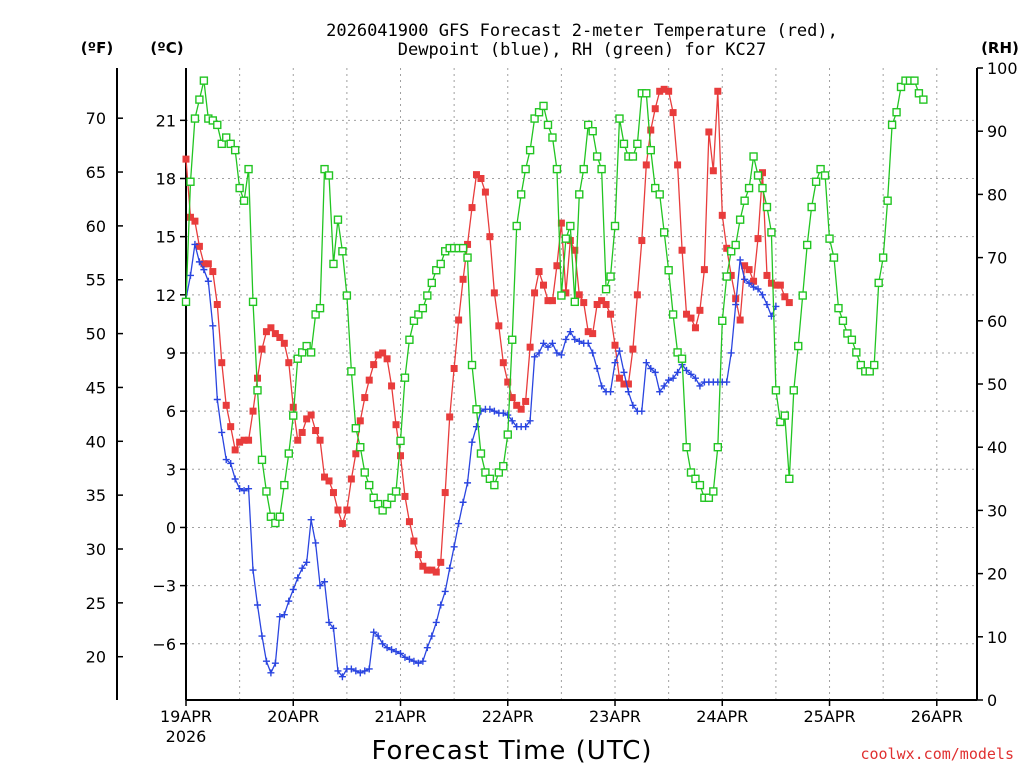 The height and width of the screenshot is (768, 1024). Describe the element at coordinates (997, 574) in the screenshot. I see `rh-tick-label: 20` at that location.